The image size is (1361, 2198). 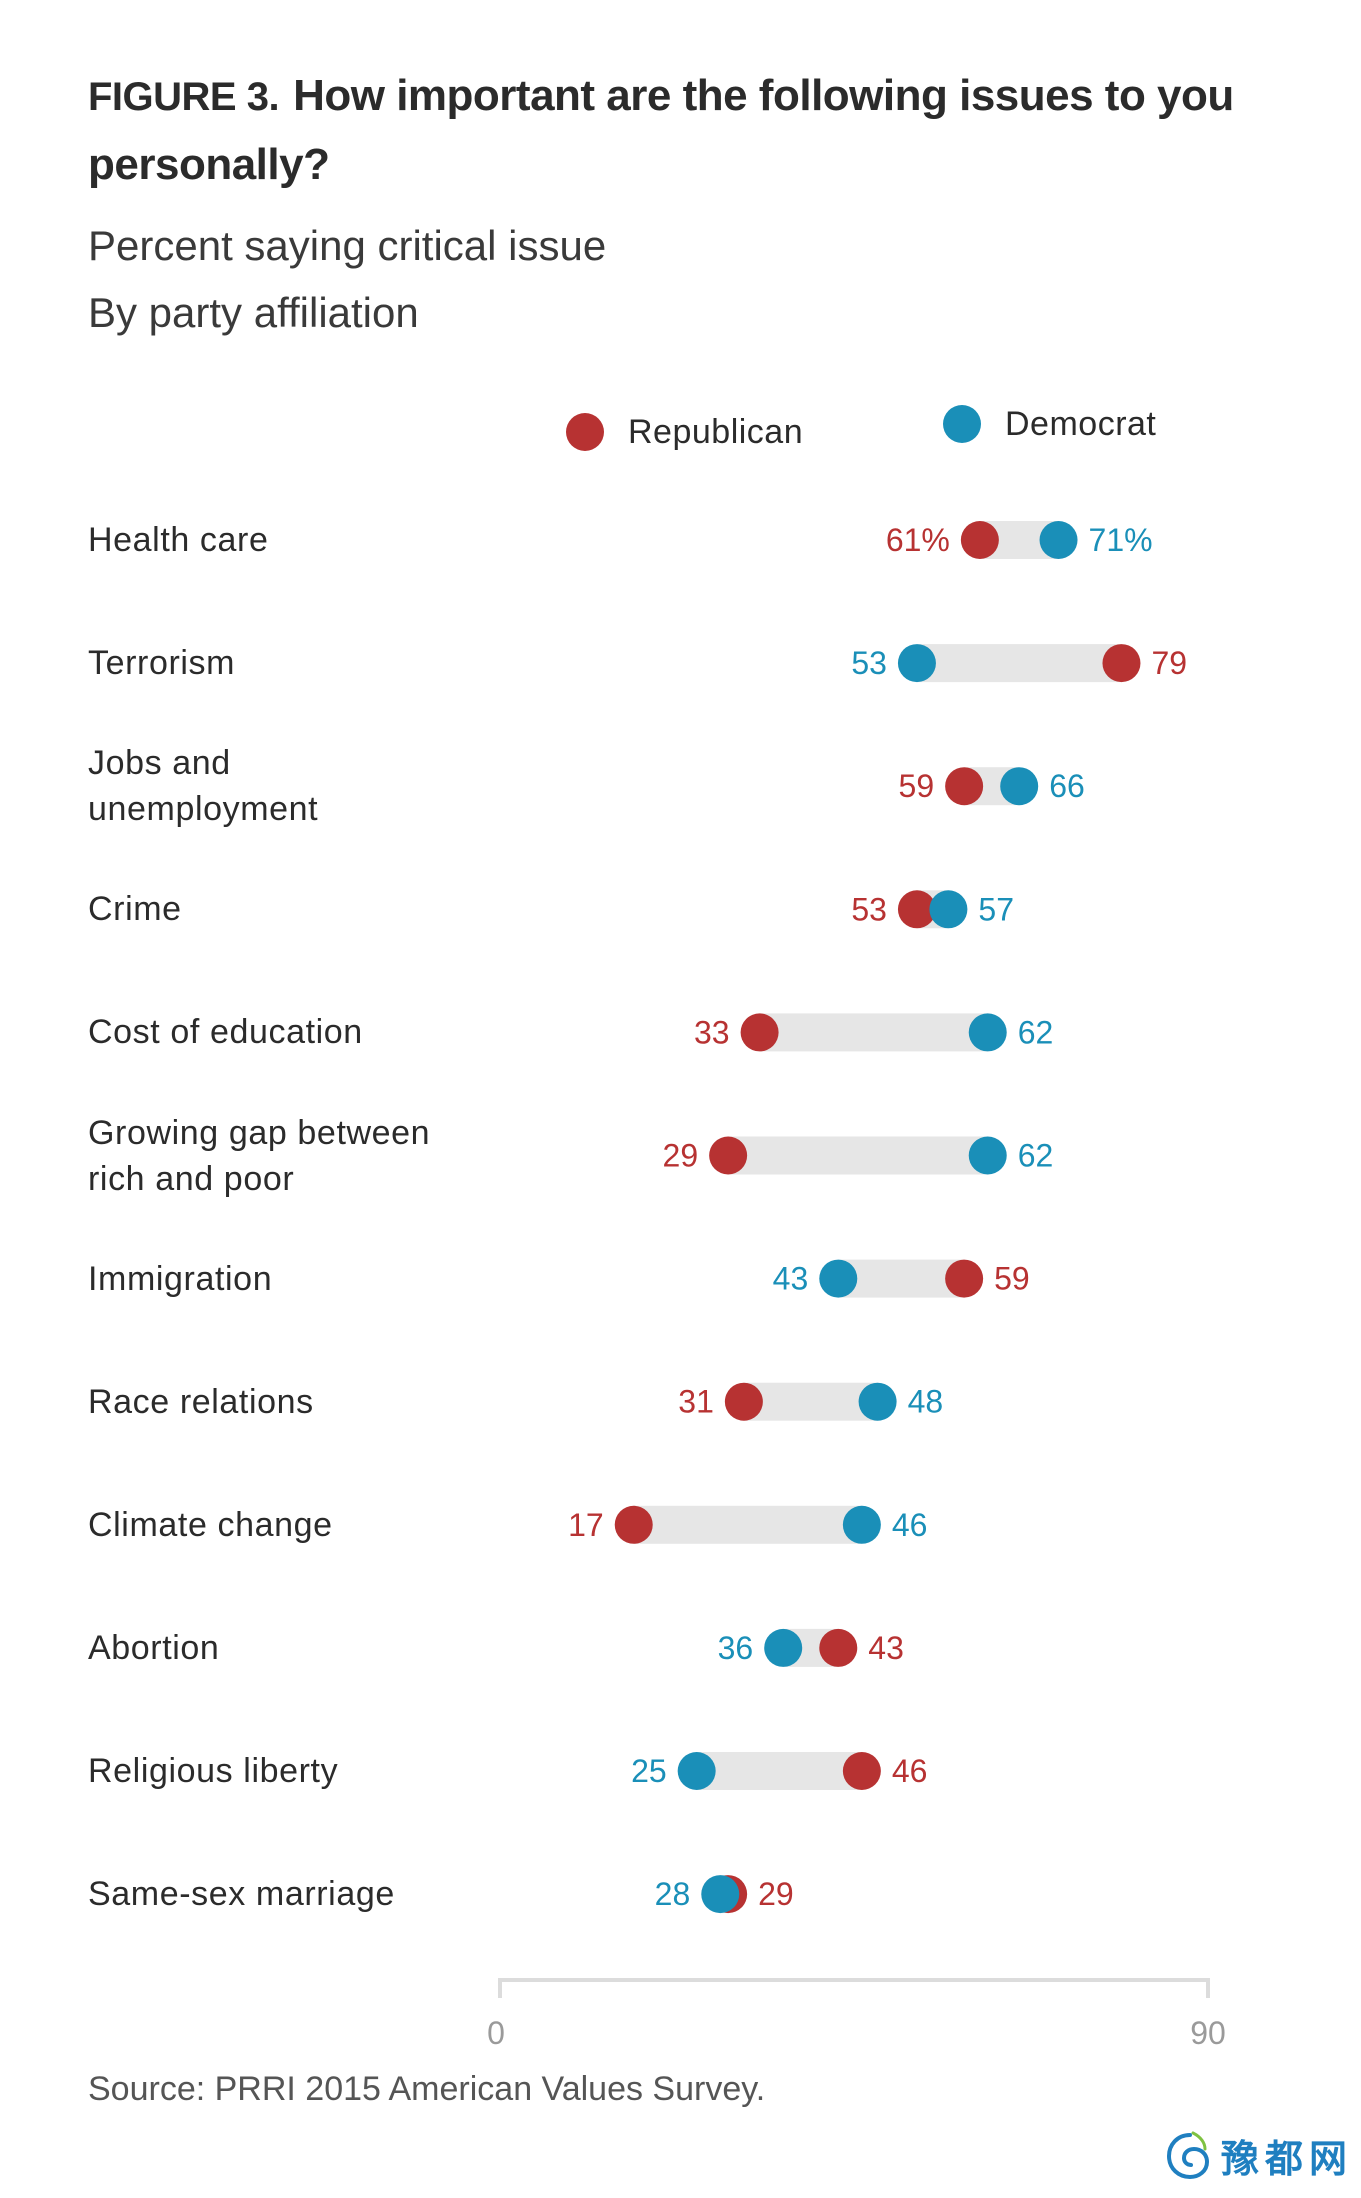 What do you see at coordinates (586, 1525) in the screenshot?
I see `republican-value-label: 17` at bounding box center [586, 1525].